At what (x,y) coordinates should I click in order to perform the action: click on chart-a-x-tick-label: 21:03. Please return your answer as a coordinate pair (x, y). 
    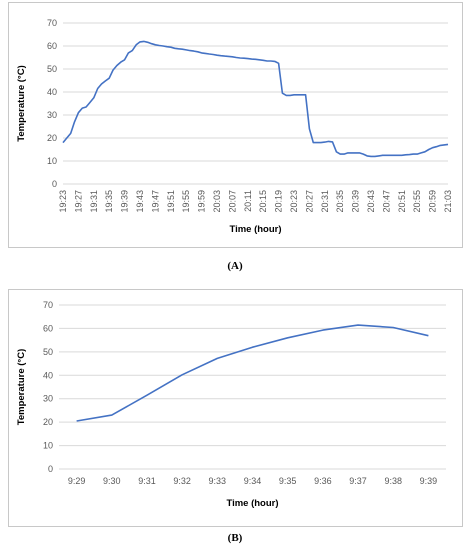
    Looking at the image, I should click on (448, 201).